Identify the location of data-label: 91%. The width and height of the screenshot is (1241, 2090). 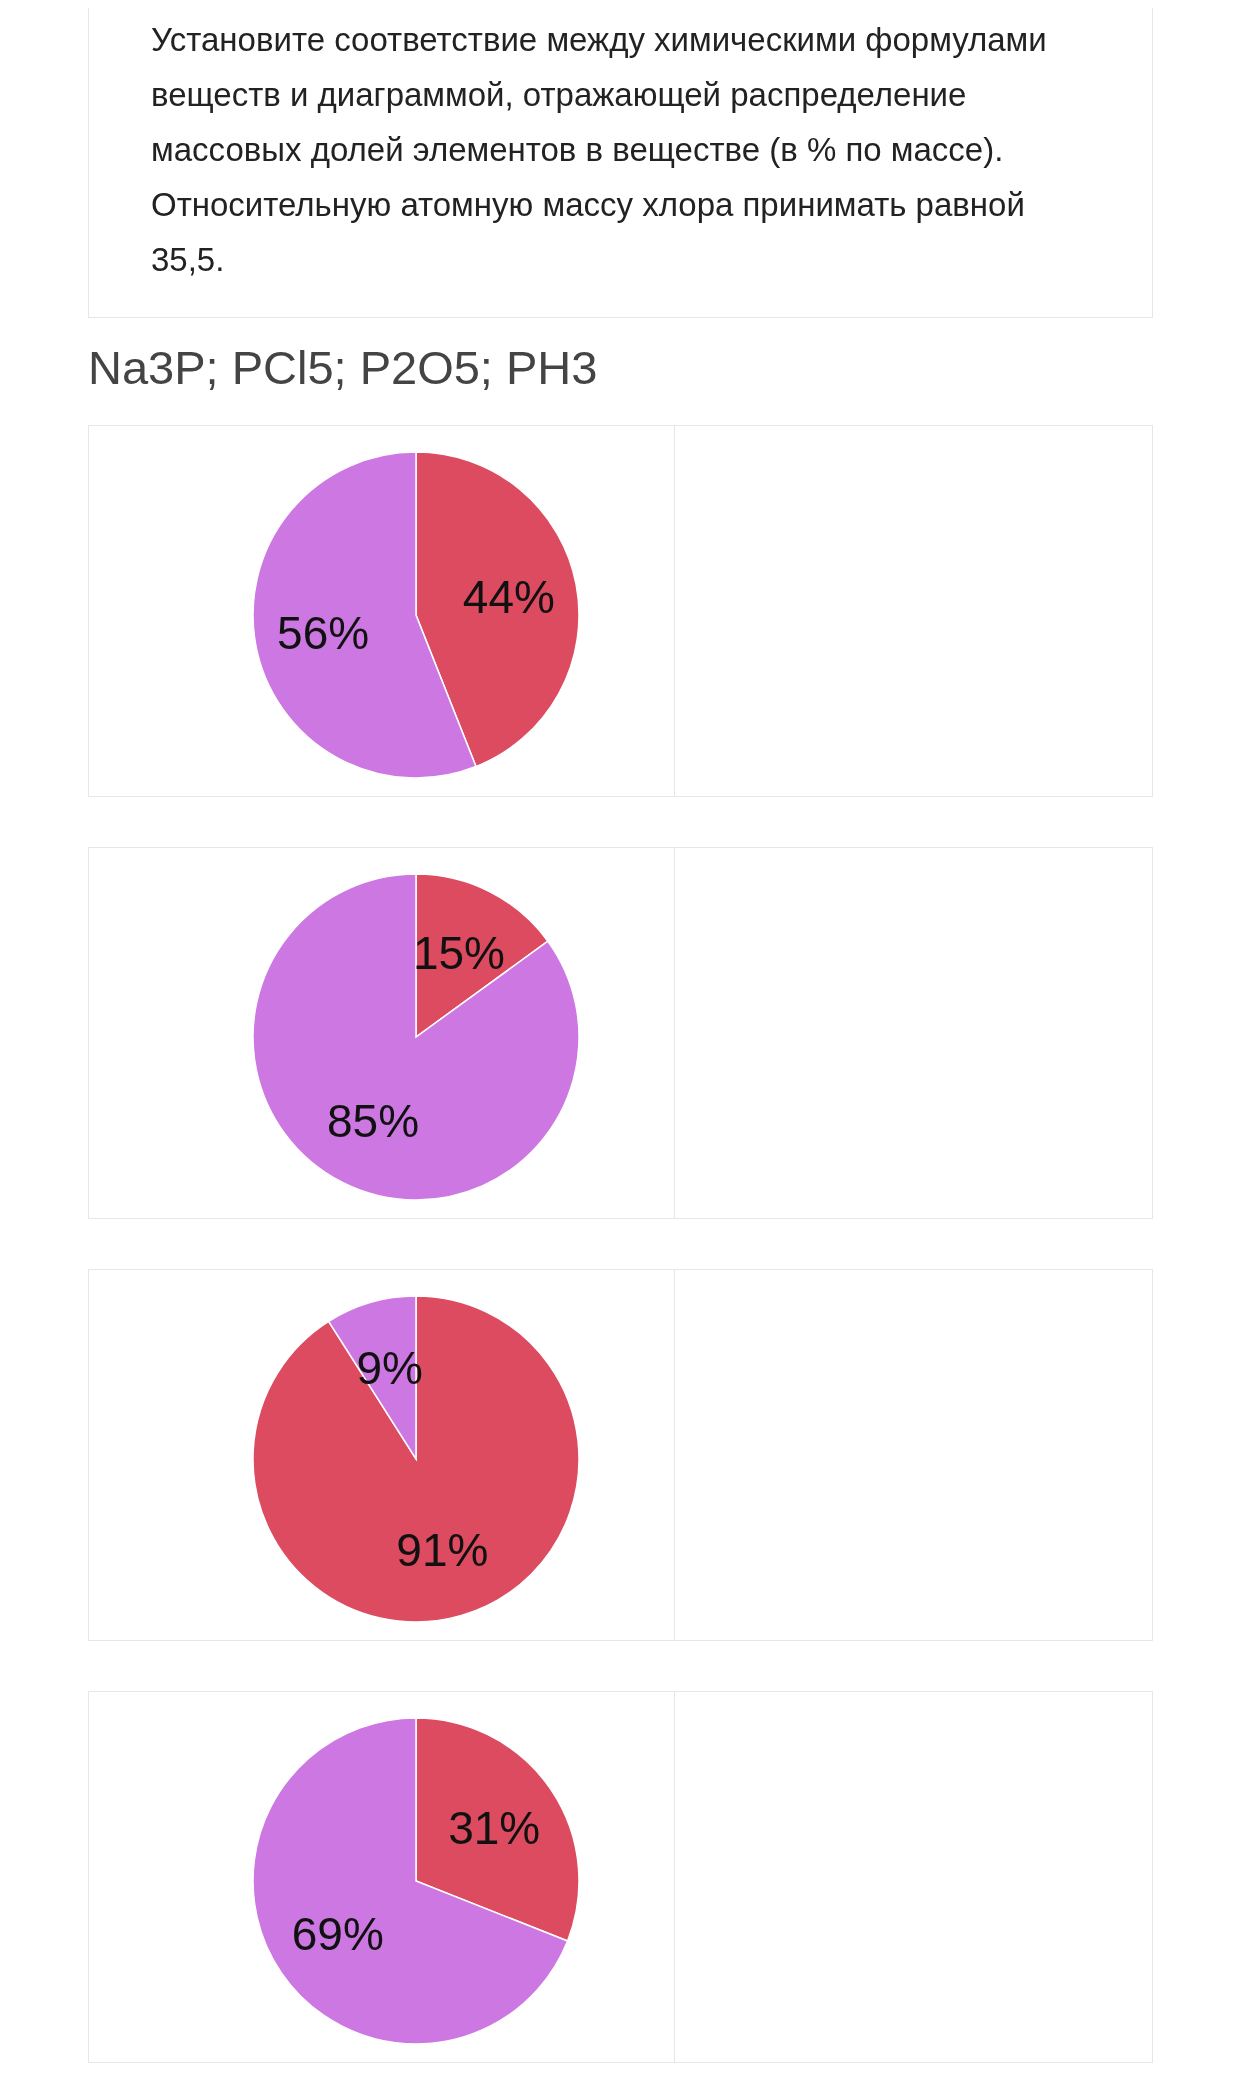
(442, 1549).